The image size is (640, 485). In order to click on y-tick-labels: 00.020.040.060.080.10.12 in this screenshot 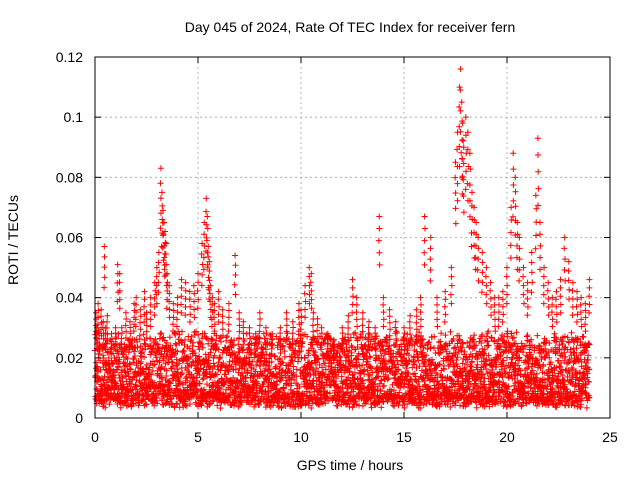, I will do `click(69, 237)`.